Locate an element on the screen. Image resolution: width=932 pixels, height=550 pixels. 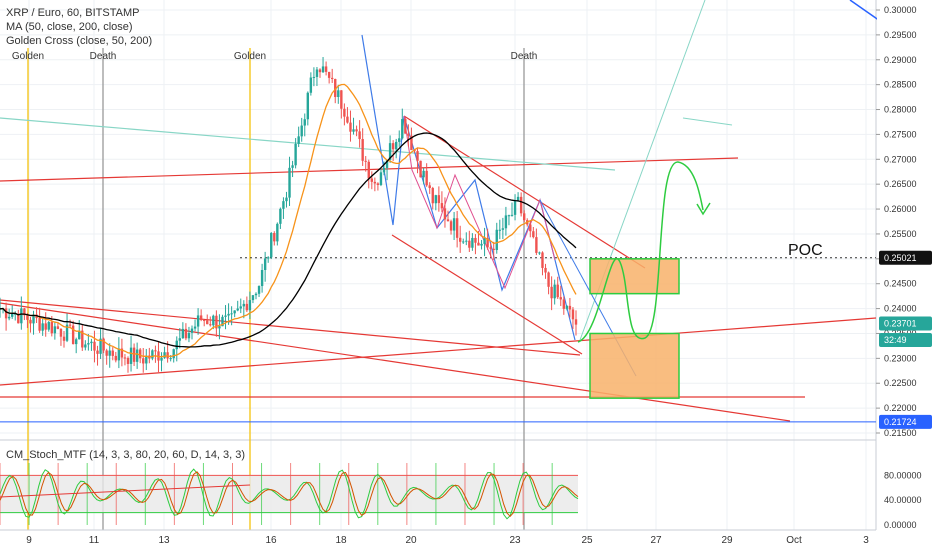
forecast-path is located at coordinates (644, 252).